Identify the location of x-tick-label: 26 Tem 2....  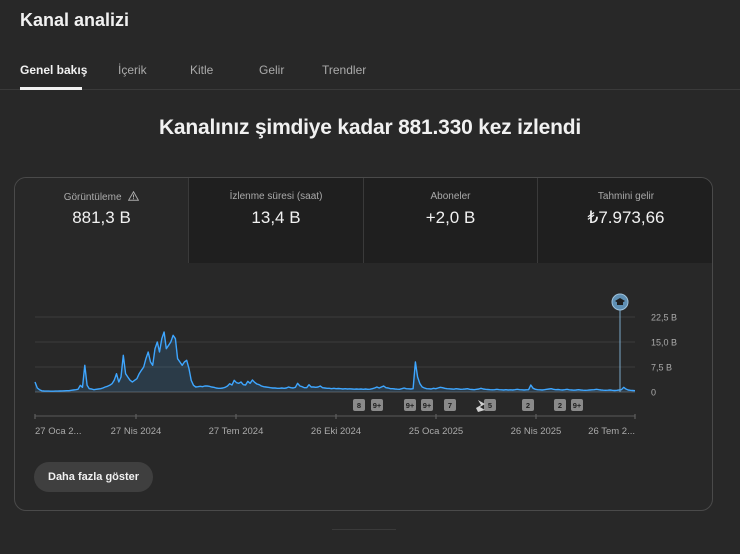
(611, 431).